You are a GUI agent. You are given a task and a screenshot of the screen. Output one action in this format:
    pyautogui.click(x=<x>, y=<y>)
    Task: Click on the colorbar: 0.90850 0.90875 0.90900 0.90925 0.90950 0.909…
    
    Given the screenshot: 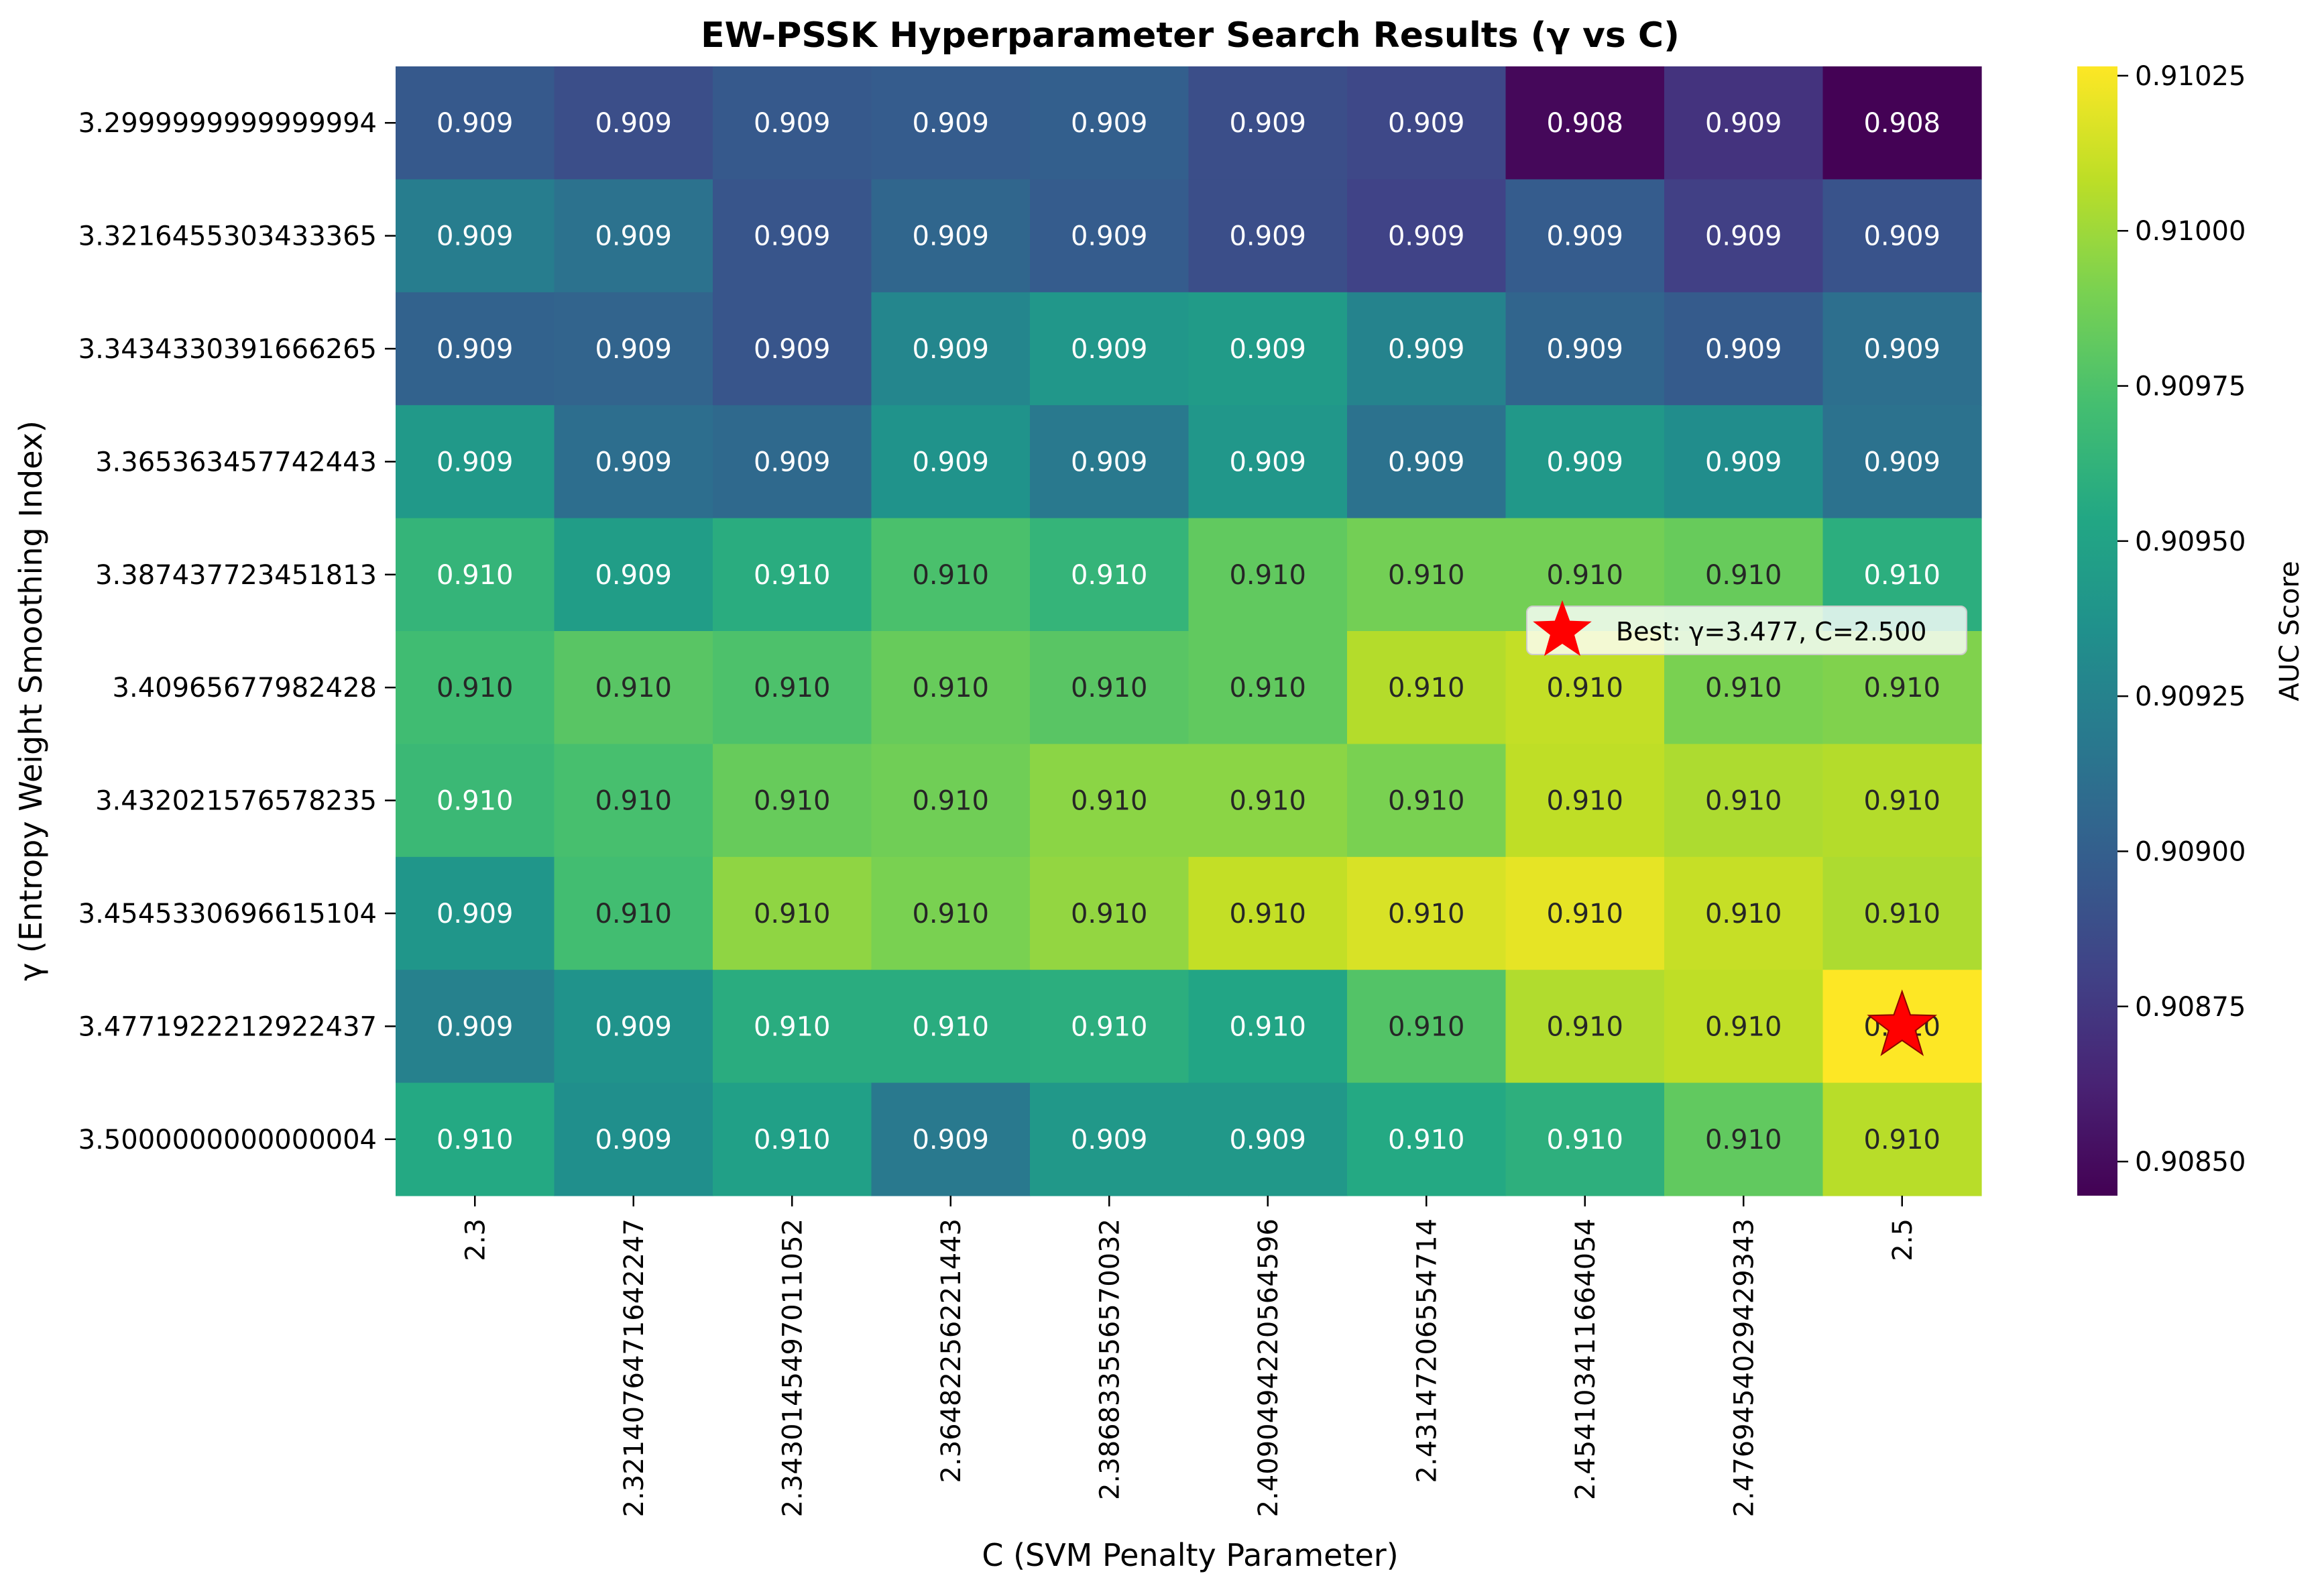 What is the action you would take?
    pyautogui.click(x=2191, y=629)
    